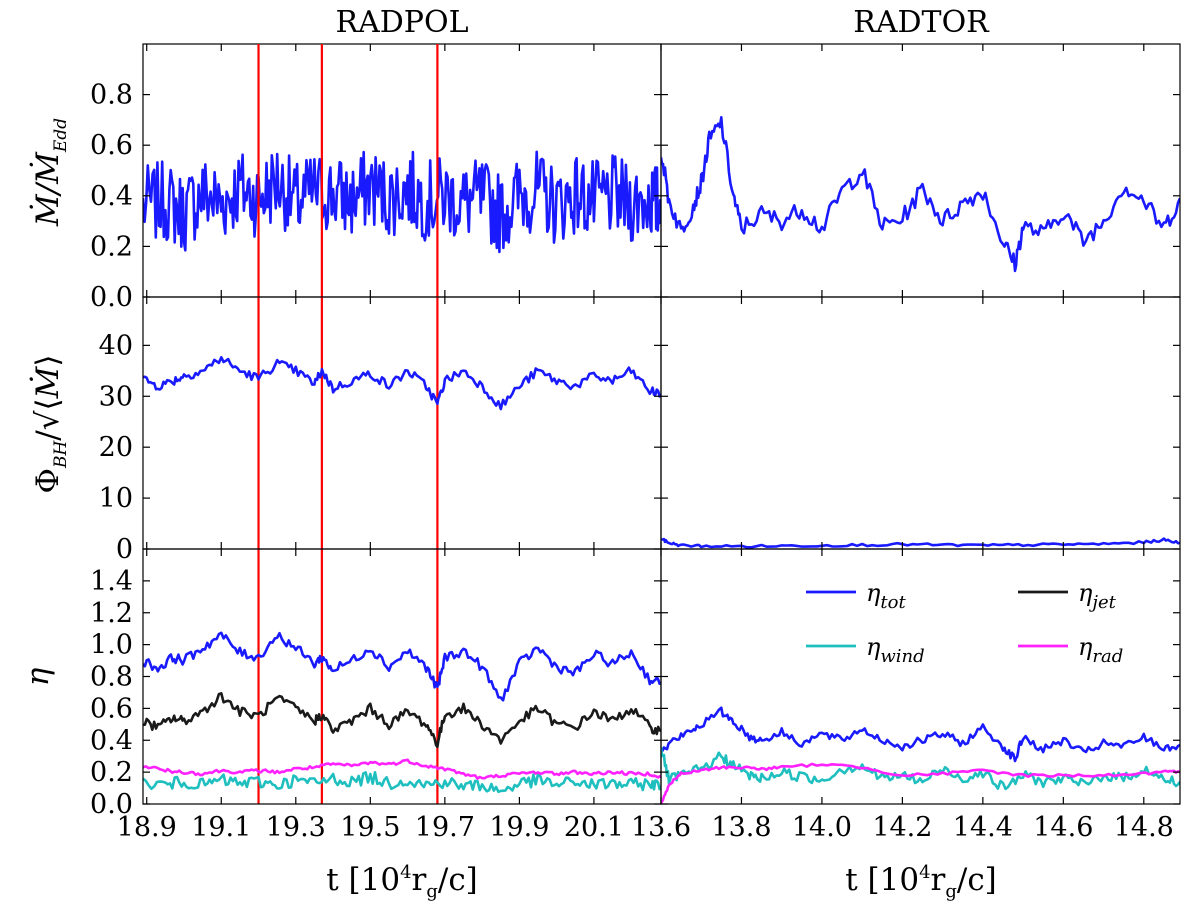 This screenshot has height=910, width=1196. Describe the element at coordinates (886, 596) in the screenshot. I see `legend-label: ηtot` at that location.